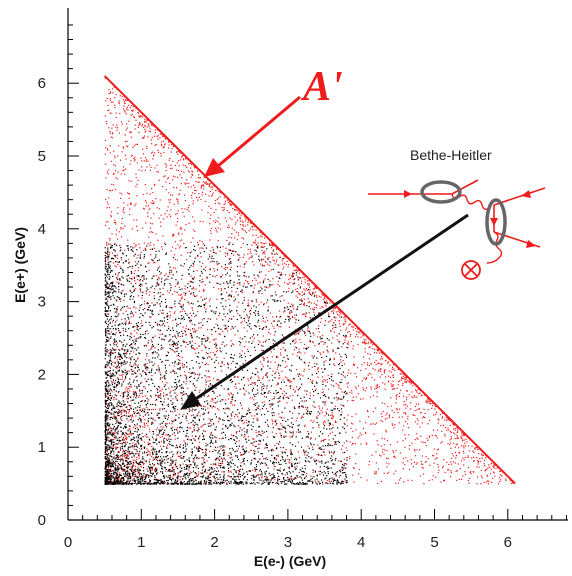 This screenshot has width=572, height=576. I want to click on x-tick-label: 5, so click(434, 542).